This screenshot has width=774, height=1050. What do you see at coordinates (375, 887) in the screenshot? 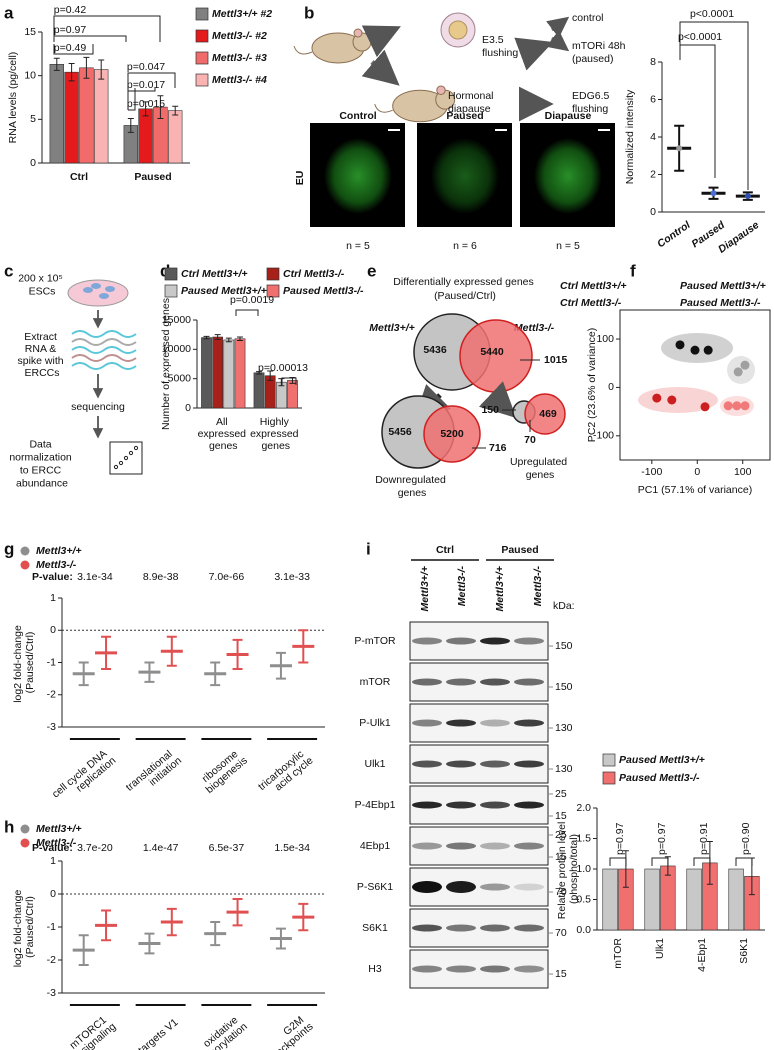
I see `row-label: P-S6K1` at bounding box center [375, 887].